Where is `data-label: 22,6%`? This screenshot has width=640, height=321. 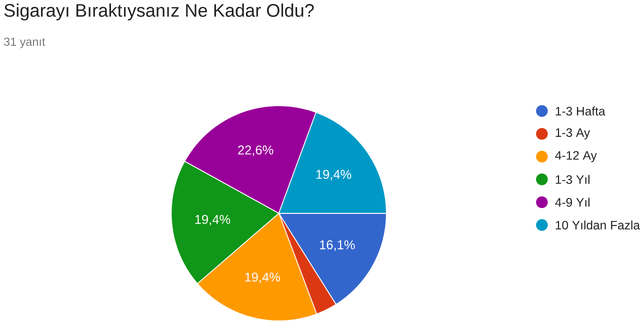
data-label: 22,6% is located at coordinates (256, 150).